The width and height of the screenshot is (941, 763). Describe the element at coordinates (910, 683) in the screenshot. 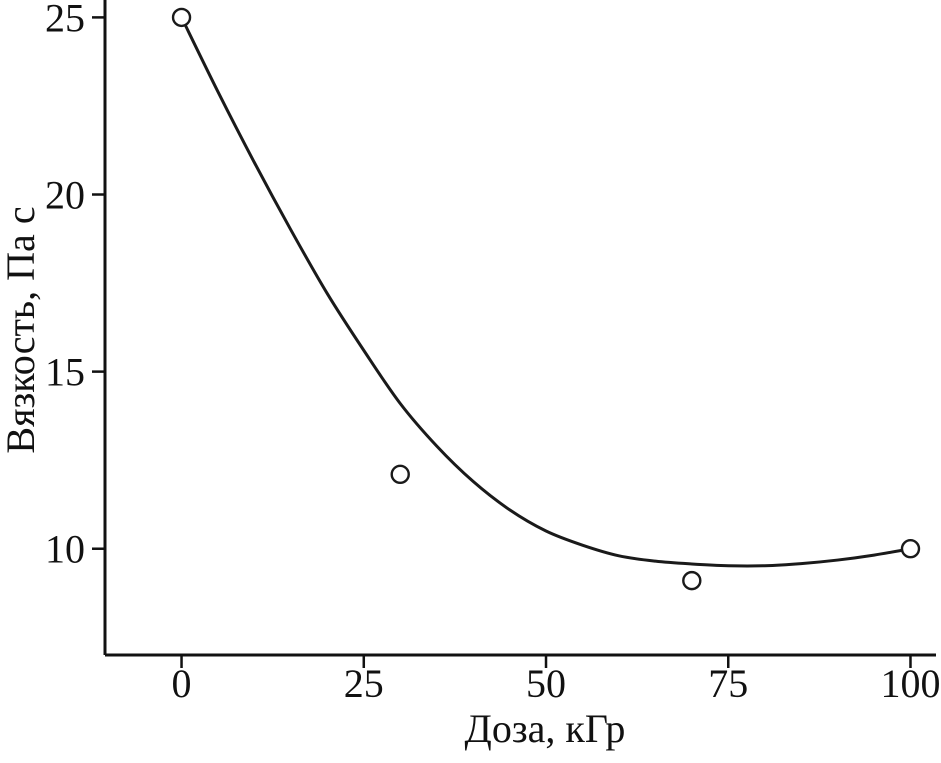

I see `x-tick-label: 100` at that location.